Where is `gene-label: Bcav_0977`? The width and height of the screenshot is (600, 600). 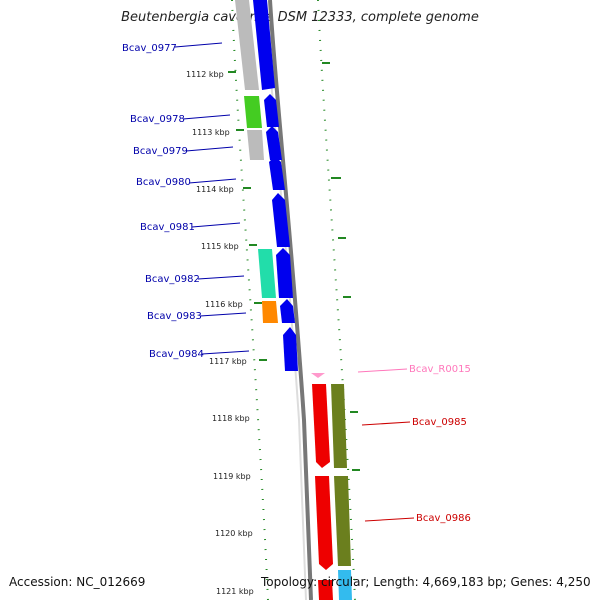 gene-label: Bcav_0977 is located at coordinates (149, 48).